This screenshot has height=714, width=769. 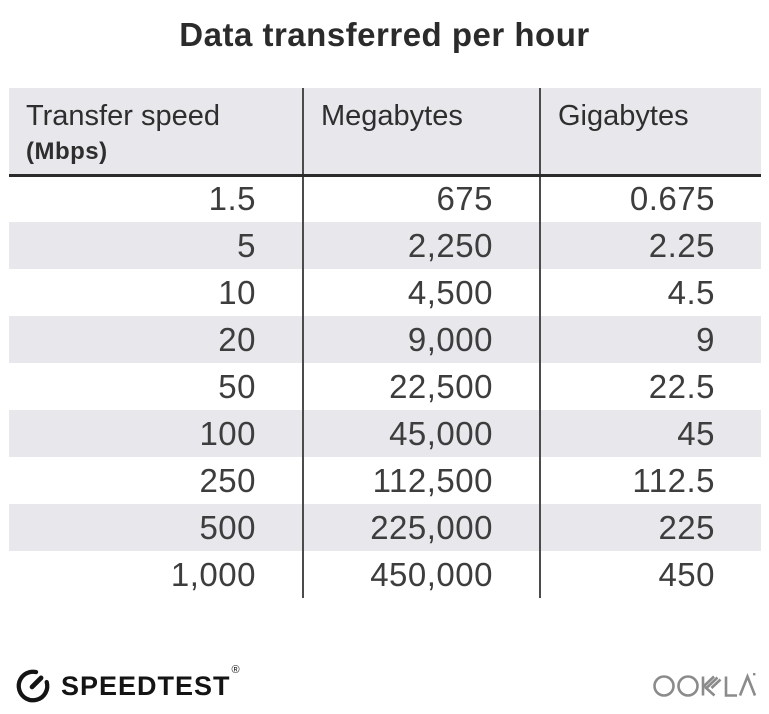 I want to click on header-cell-gigabytes: Gigabytes, so click(x=650, y=132).